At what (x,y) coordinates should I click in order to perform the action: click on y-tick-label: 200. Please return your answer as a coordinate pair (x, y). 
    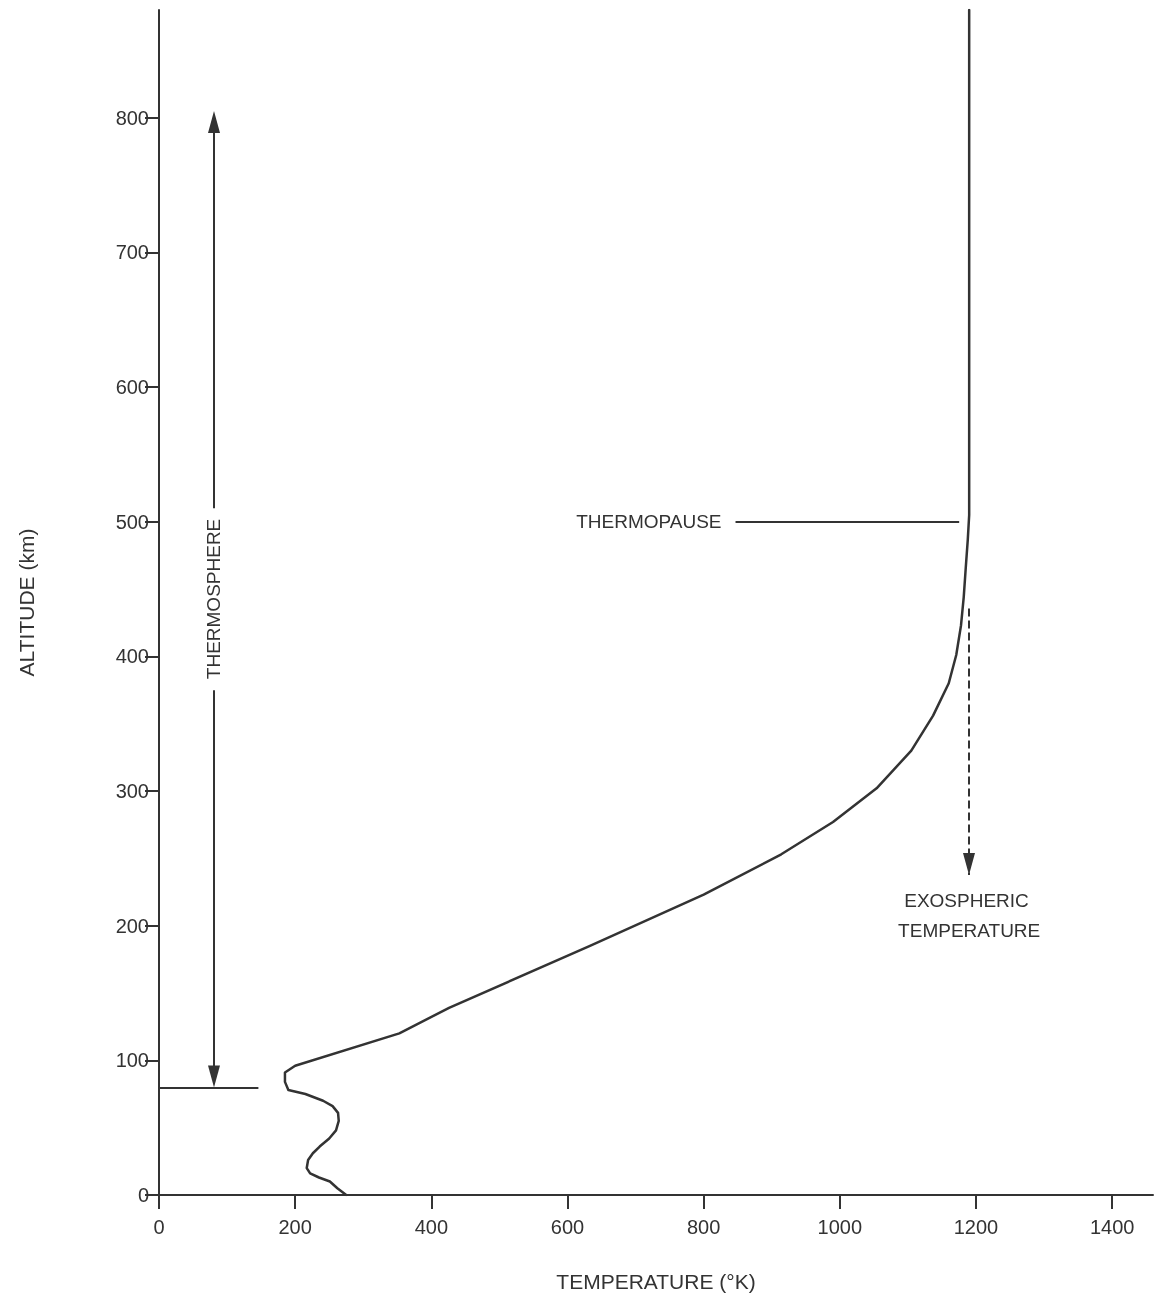
    Looking at the image, I should click on (132, 925).